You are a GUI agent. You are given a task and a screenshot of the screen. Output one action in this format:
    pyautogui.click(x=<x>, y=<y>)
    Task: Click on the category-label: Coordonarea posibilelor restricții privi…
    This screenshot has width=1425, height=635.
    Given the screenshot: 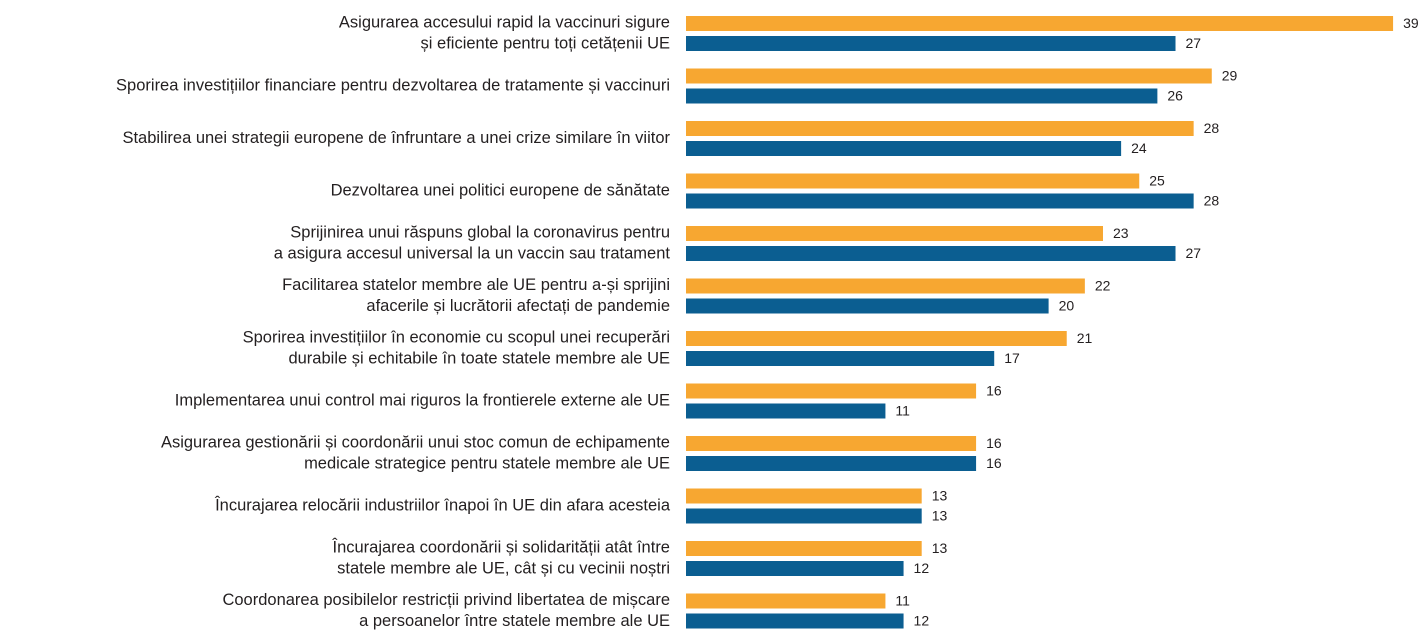 What is the action you would take?
    pyautogui.click(x=446, y=600)
    